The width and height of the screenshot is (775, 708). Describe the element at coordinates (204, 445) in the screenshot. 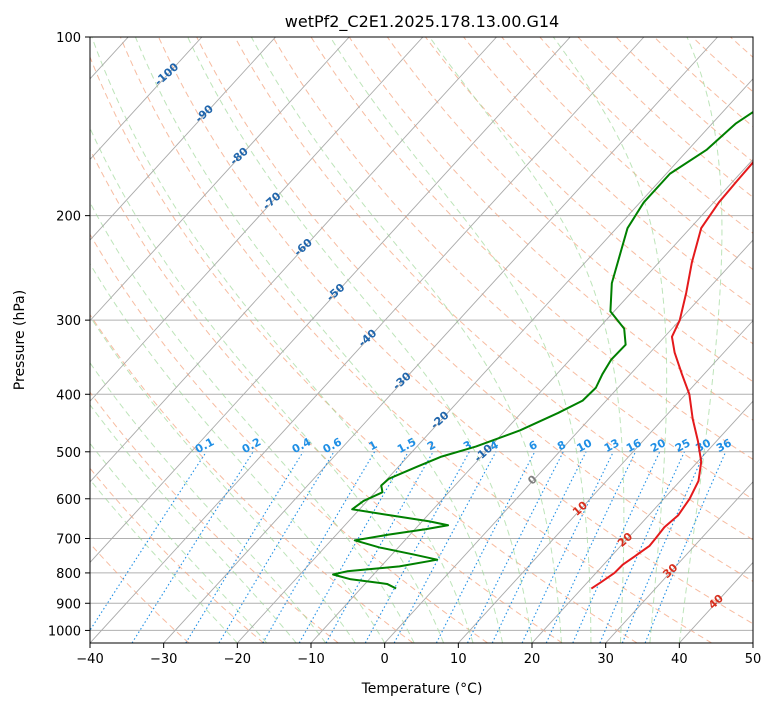

I see `mixing-ratio-label: 0.1` at that location.